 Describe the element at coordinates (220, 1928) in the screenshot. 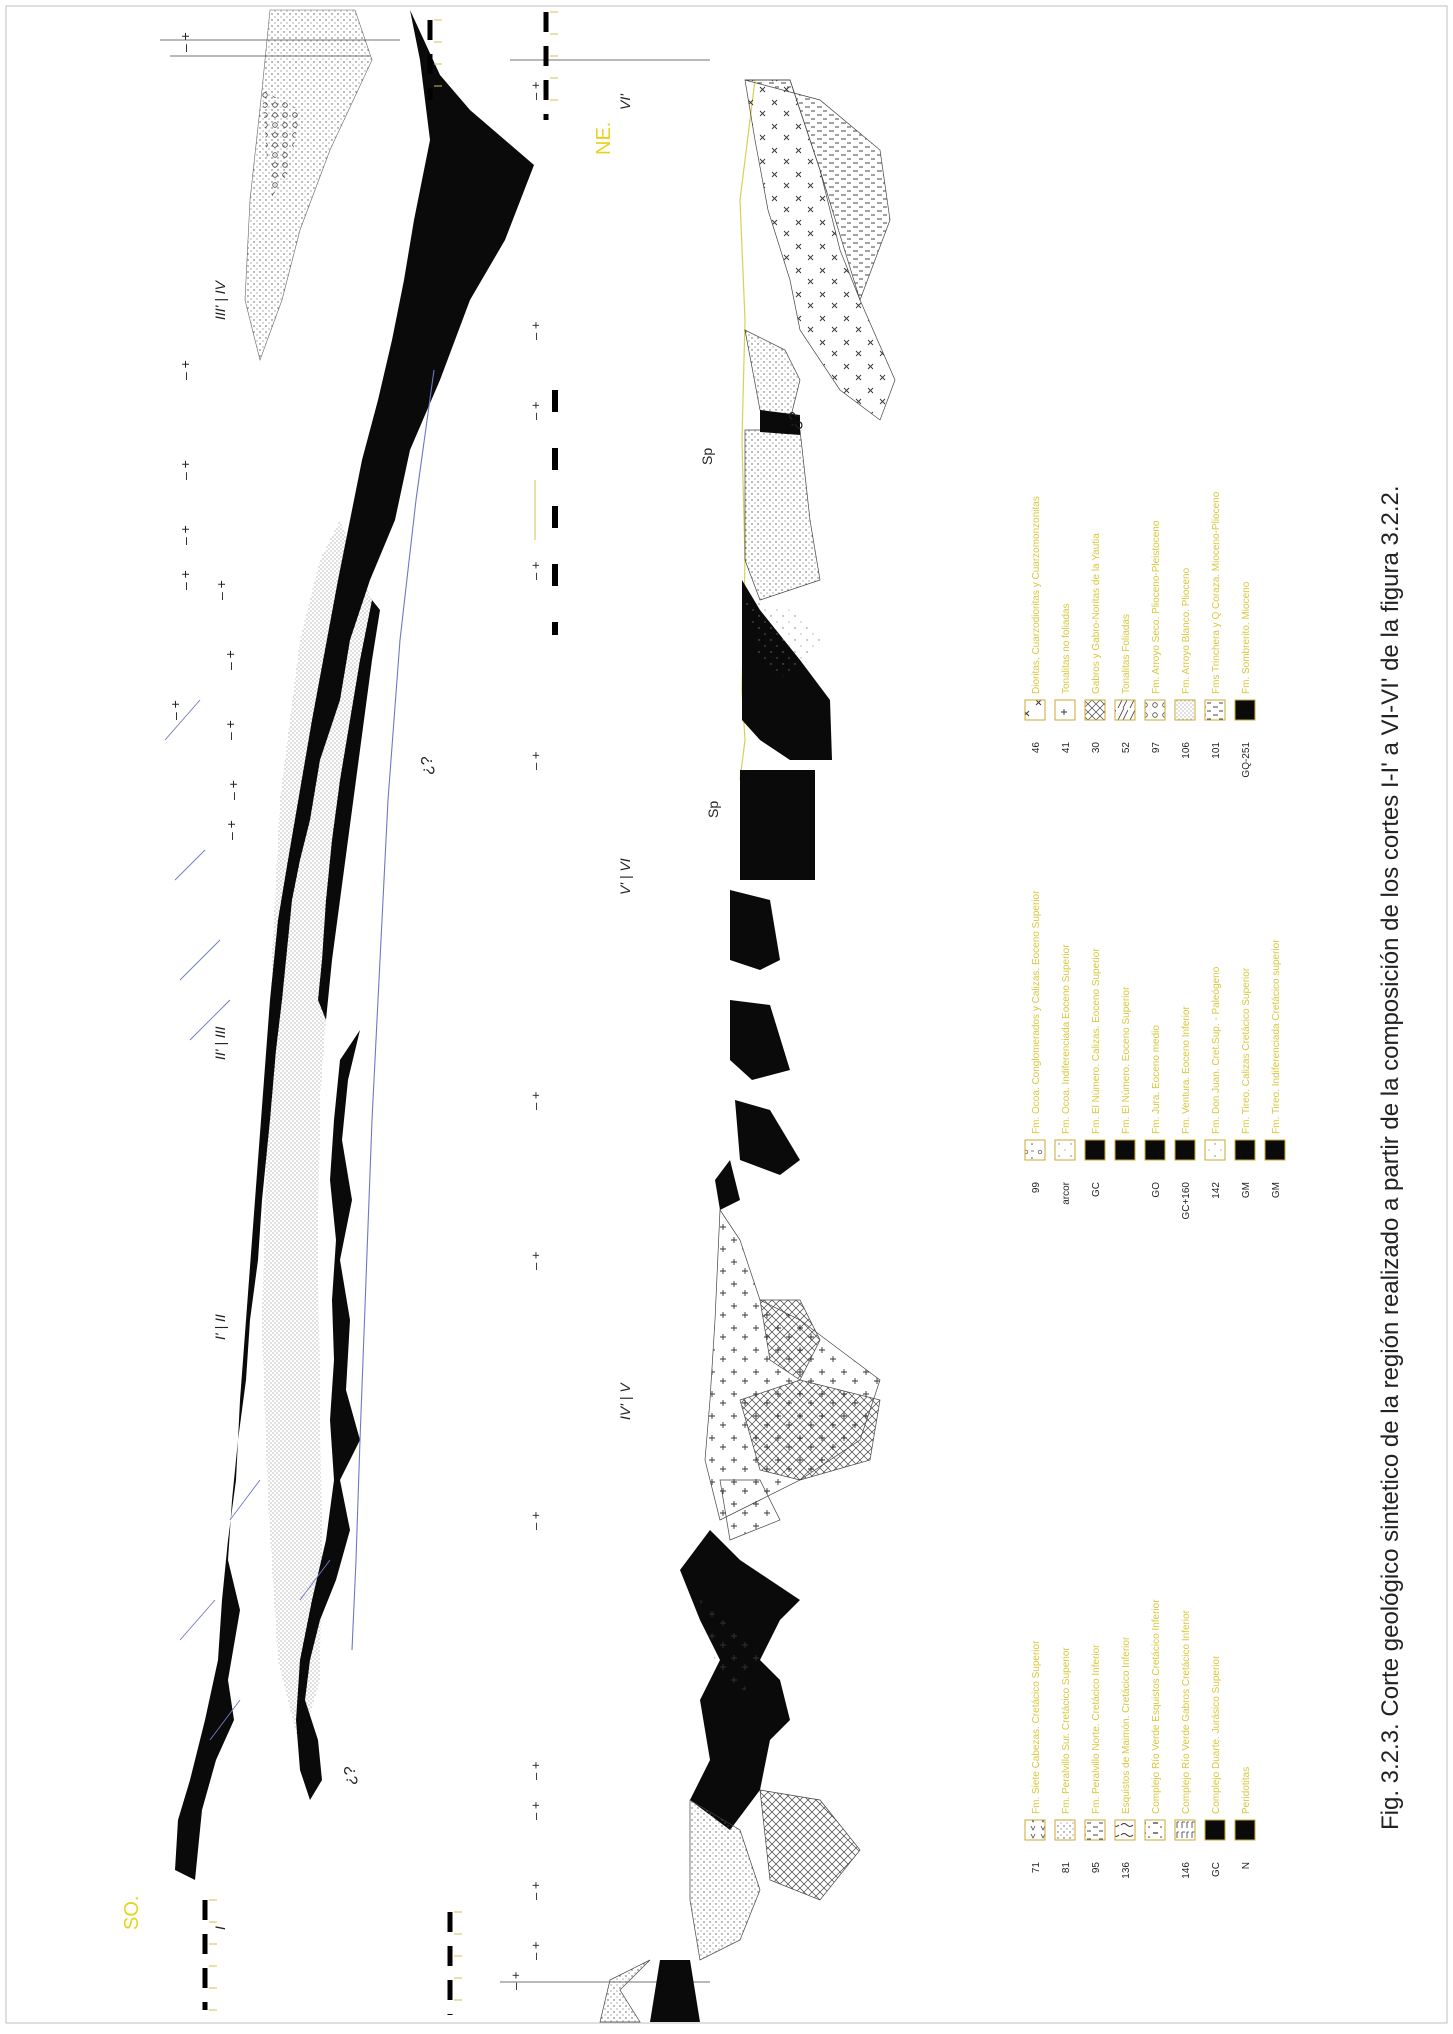

I see `section-mark-label: I` at that location.